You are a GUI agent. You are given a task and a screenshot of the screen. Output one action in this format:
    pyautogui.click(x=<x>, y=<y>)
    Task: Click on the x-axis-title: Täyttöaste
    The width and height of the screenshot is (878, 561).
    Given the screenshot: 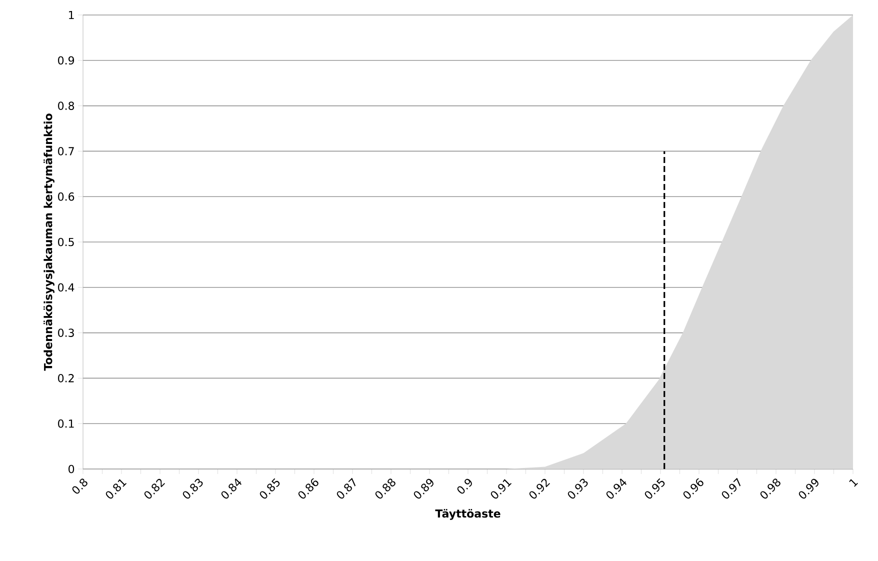 What is the action you would take?
    pyautogui.click(x=467, y=514)
    